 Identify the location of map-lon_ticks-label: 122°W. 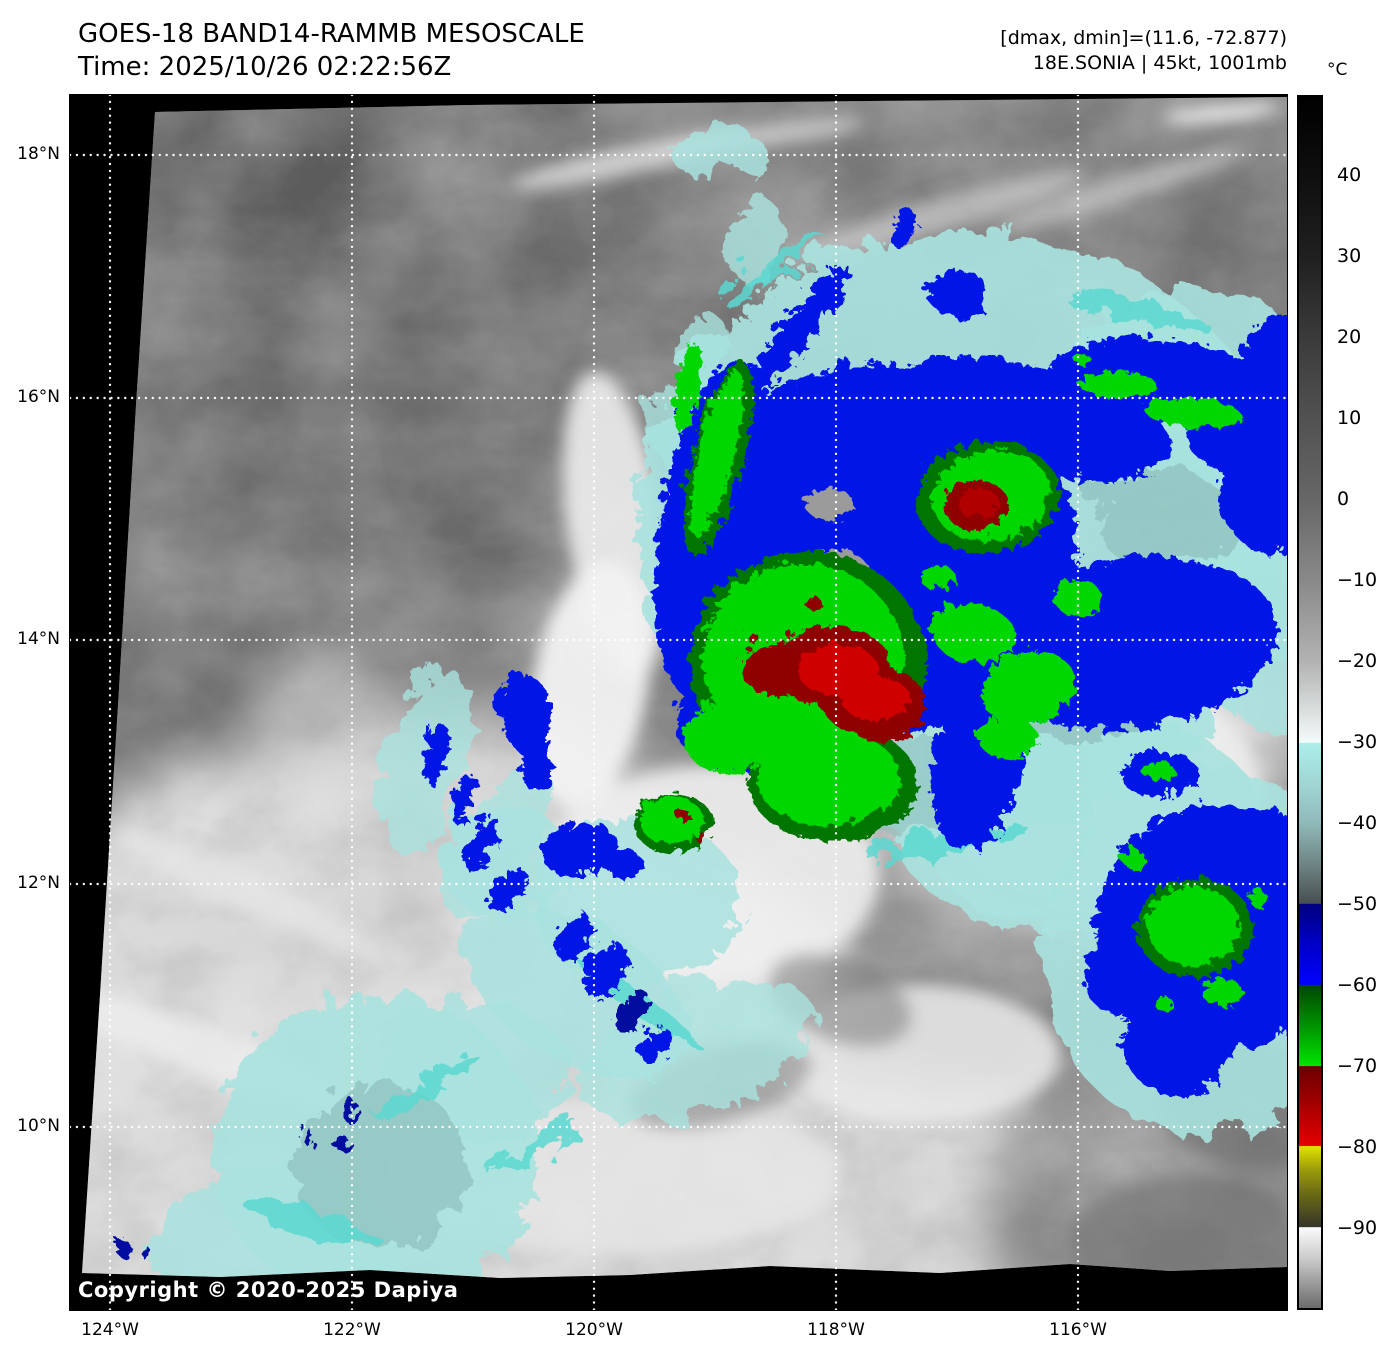
(352, 1330).